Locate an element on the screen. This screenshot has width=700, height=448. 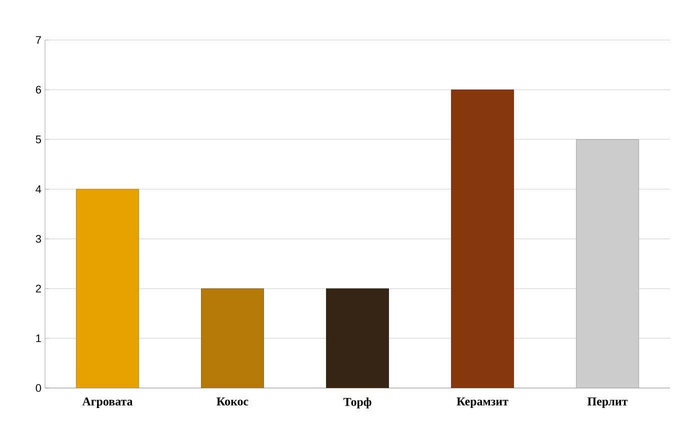
y-tick-label: 4 is located at coordinates (39, 189).